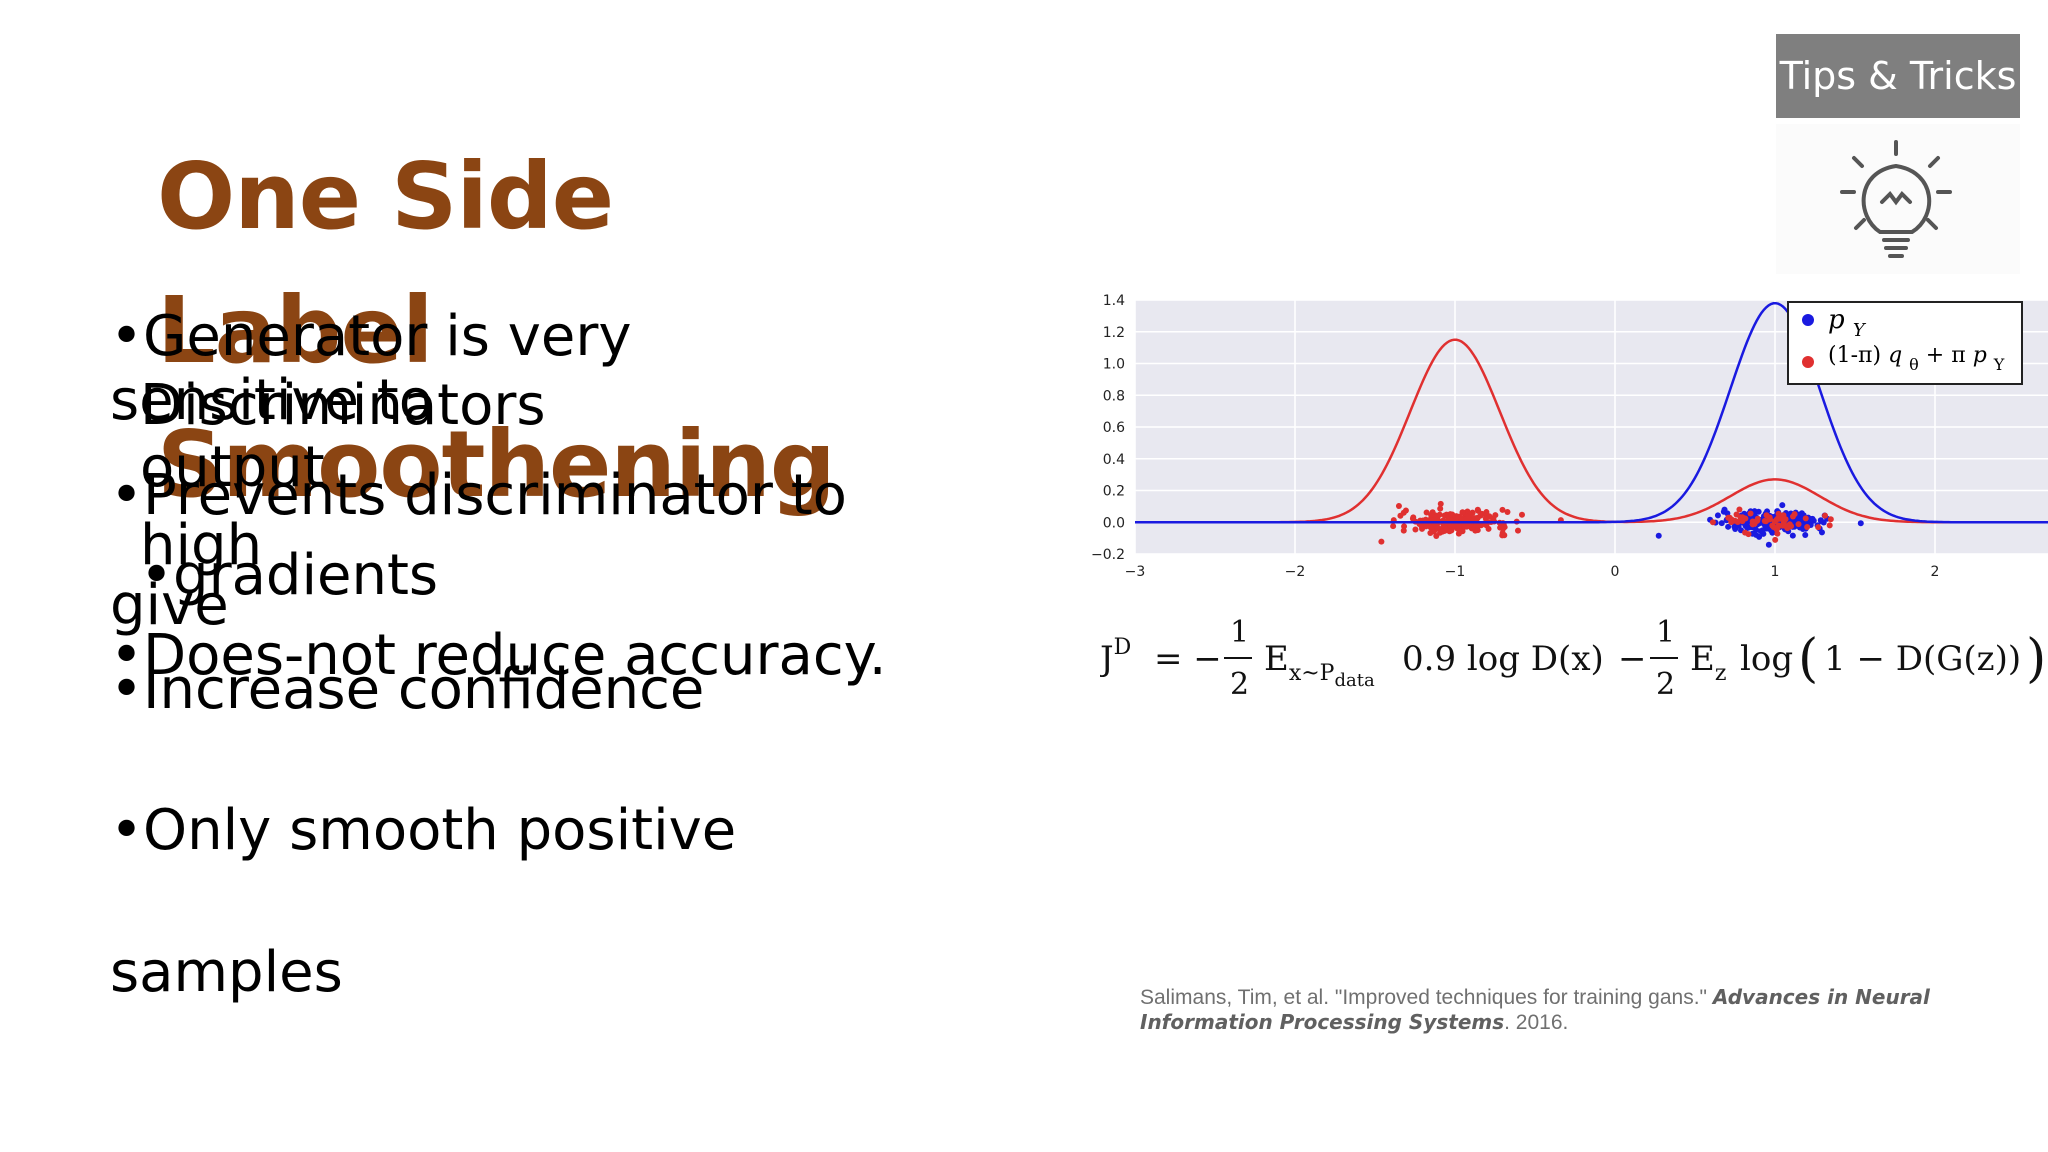  Describe the element at coordinates (1914, 364) in the screenshot. I see `legend-mix-q-sub: θ` at that location.